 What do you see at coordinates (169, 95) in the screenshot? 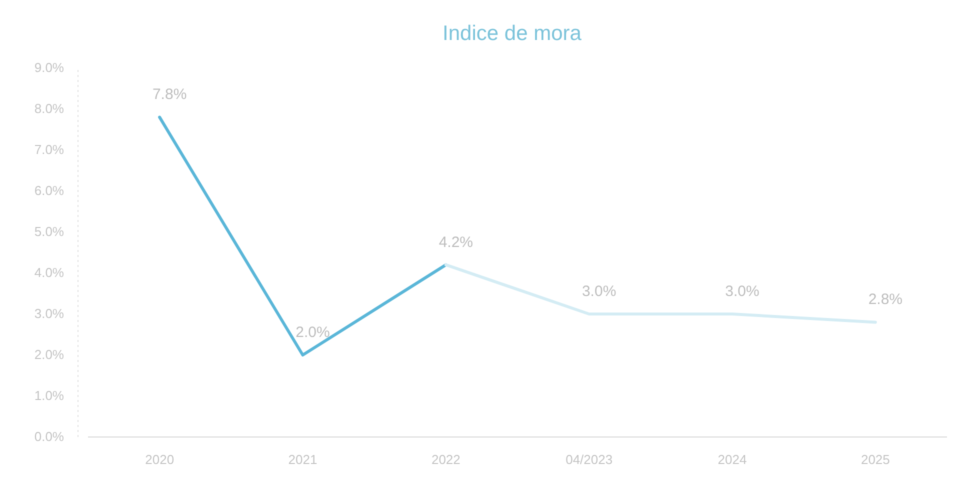
I see `data-label: 7.8%` at bounding box center [169, 95].